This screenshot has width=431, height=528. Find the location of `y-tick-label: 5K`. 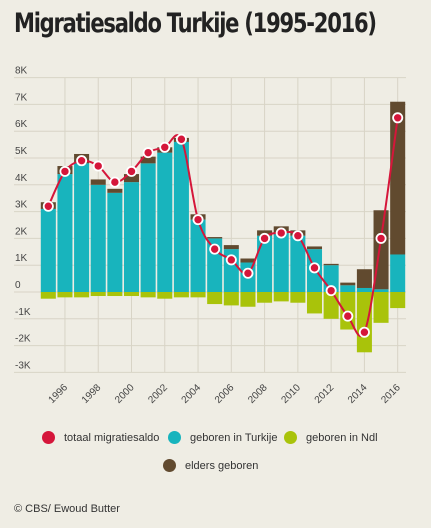

y-tick-label: 5K is located at coordinates (21, 151).